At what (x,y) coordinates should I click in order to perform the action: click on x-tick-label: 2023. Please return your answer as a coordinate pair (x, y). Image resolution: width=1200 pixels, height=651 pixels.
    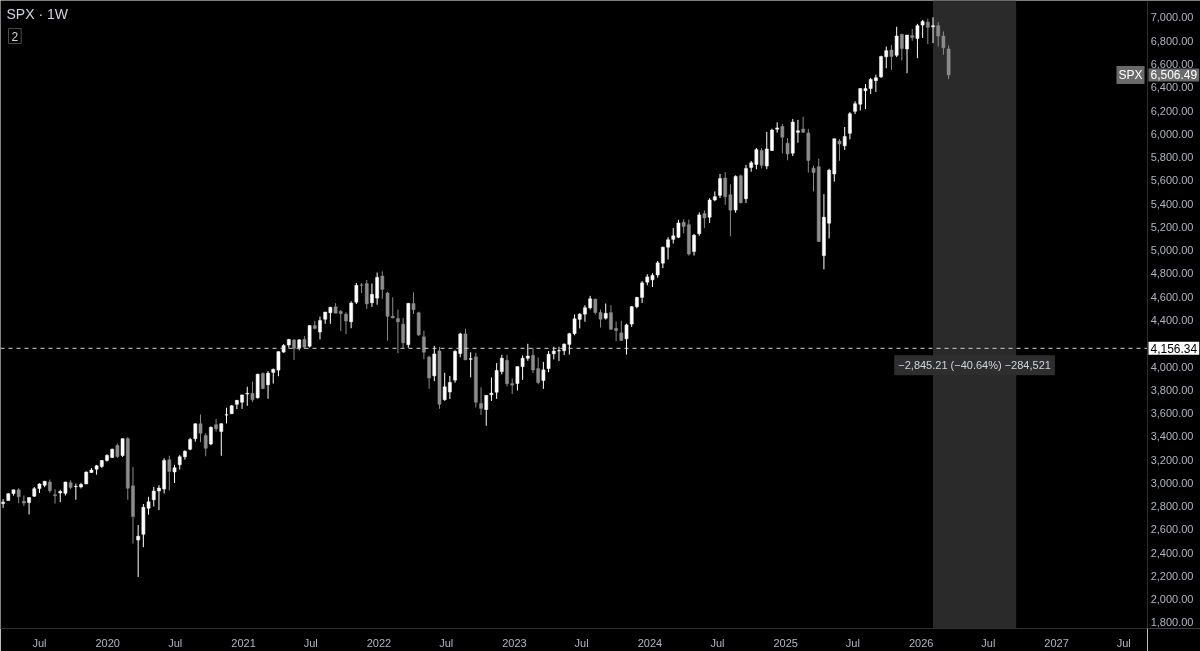
    Looking at the image, I should click on (514, 642).